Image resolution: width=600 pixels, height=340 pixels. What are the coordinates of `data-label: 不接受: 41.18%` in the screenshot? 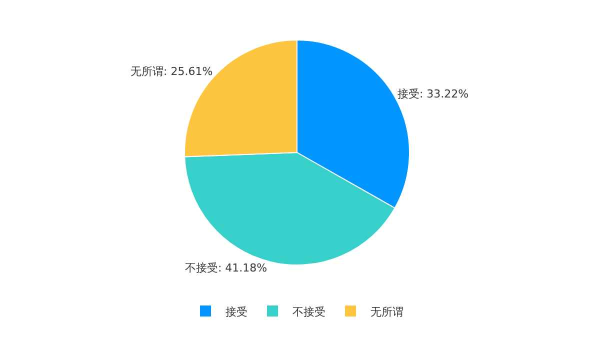 It's located at (226, 267).